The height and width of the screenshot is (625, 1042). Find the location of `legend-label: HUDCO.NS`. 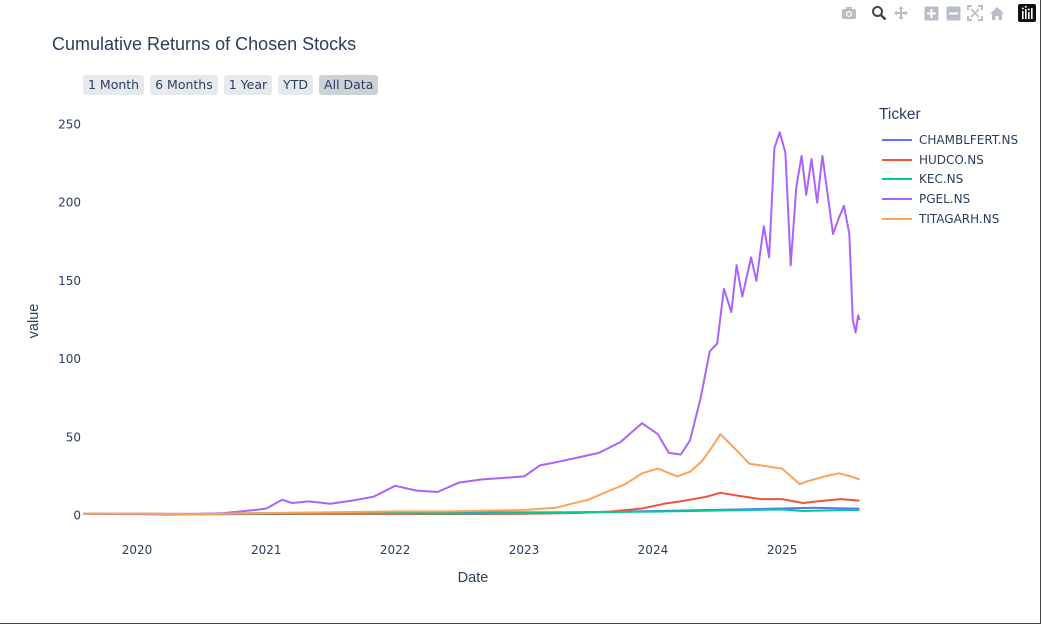

legend-label: HUDCO.NS is located at coordinates (951, 159).